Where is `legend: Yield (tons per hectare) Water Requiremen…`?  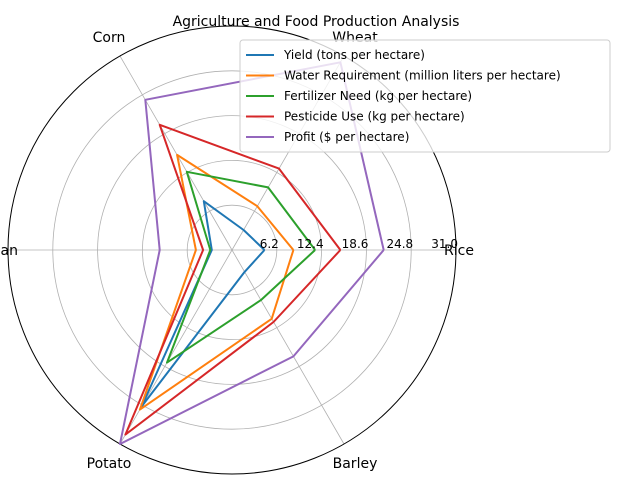 legend: Yield (tons per hectare) Water Requiremen… is located at coordinates (425, 96).